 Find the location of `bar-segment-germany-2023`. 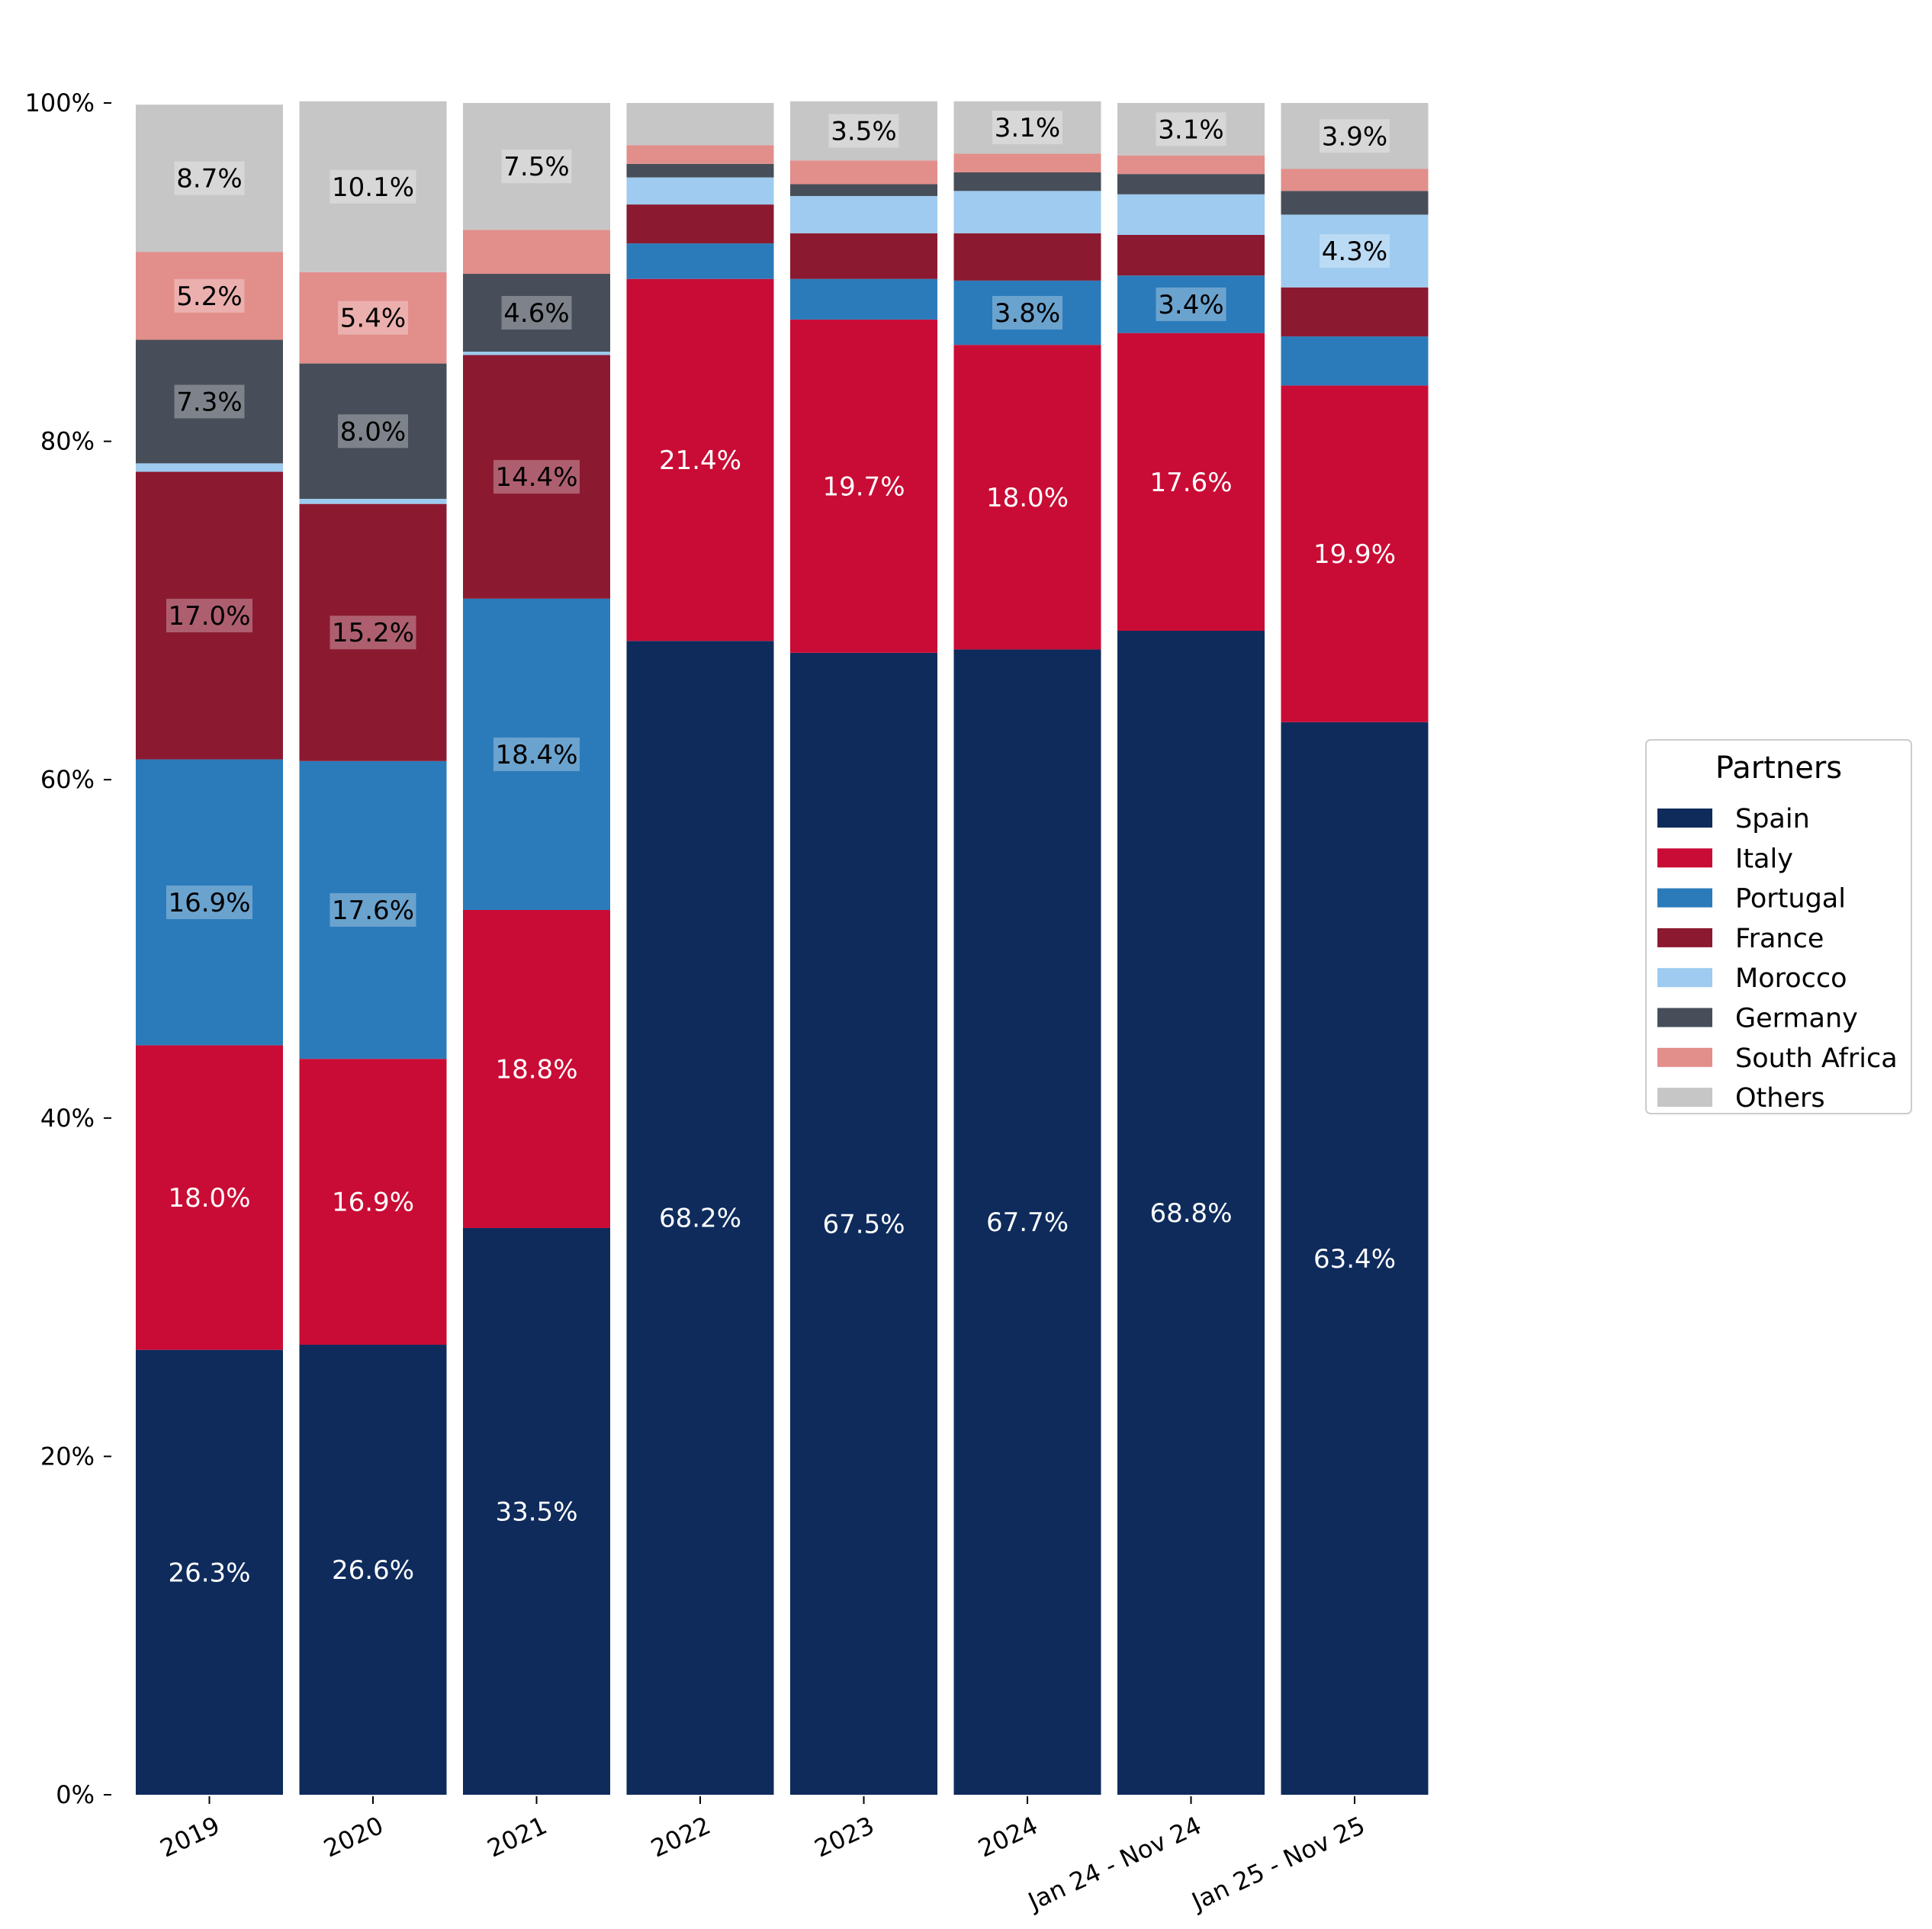

bar-segment-germany-2023 is located at coordinates (863, 190).